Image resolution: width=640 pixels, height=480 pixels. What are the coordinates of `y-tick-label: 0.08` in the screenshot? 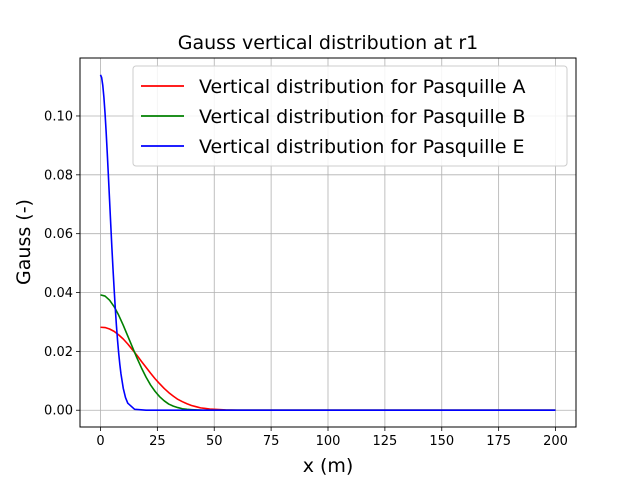 It's located at (58, 175).